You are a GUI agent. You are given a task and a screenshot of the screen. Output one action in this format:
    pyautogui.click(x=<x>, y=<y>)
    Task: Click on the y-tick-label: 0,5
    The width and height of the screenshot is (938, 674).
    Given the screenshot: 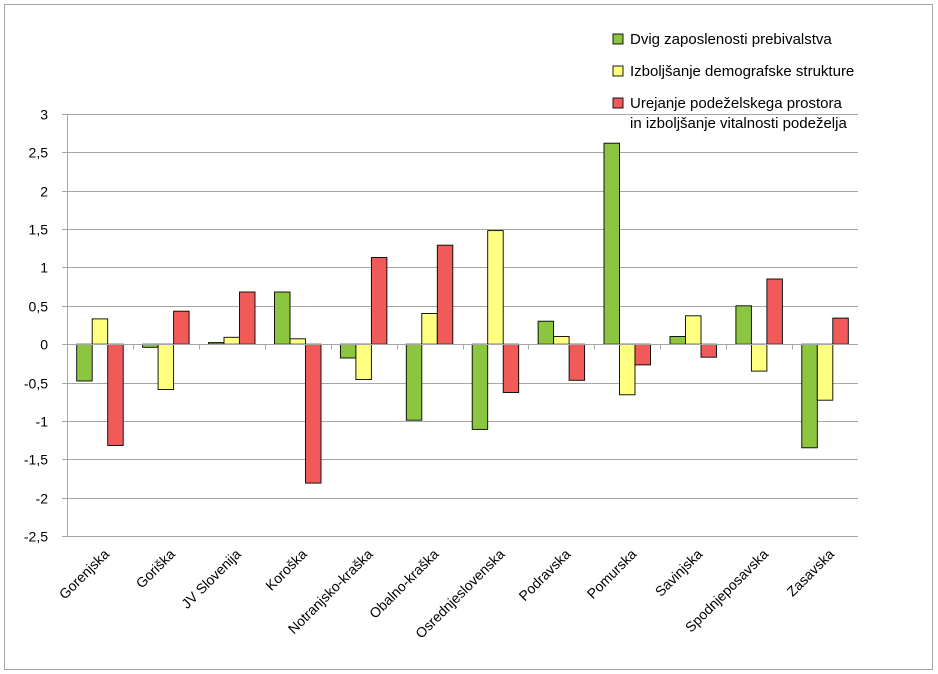 What is the action you would take?
    pyautogui.click(x=39, y=307)
    